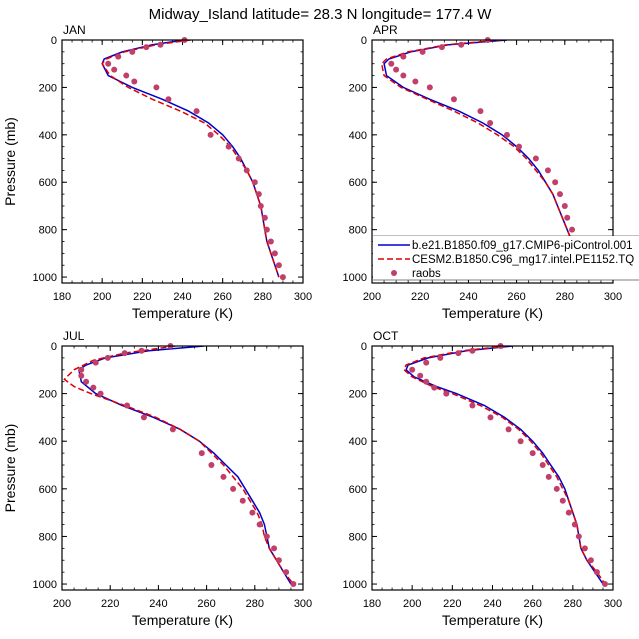  What do you see at coordinates (74, 30) in the screenshot?
I see `panel-label: JAN` at bounding box center [74, 30].